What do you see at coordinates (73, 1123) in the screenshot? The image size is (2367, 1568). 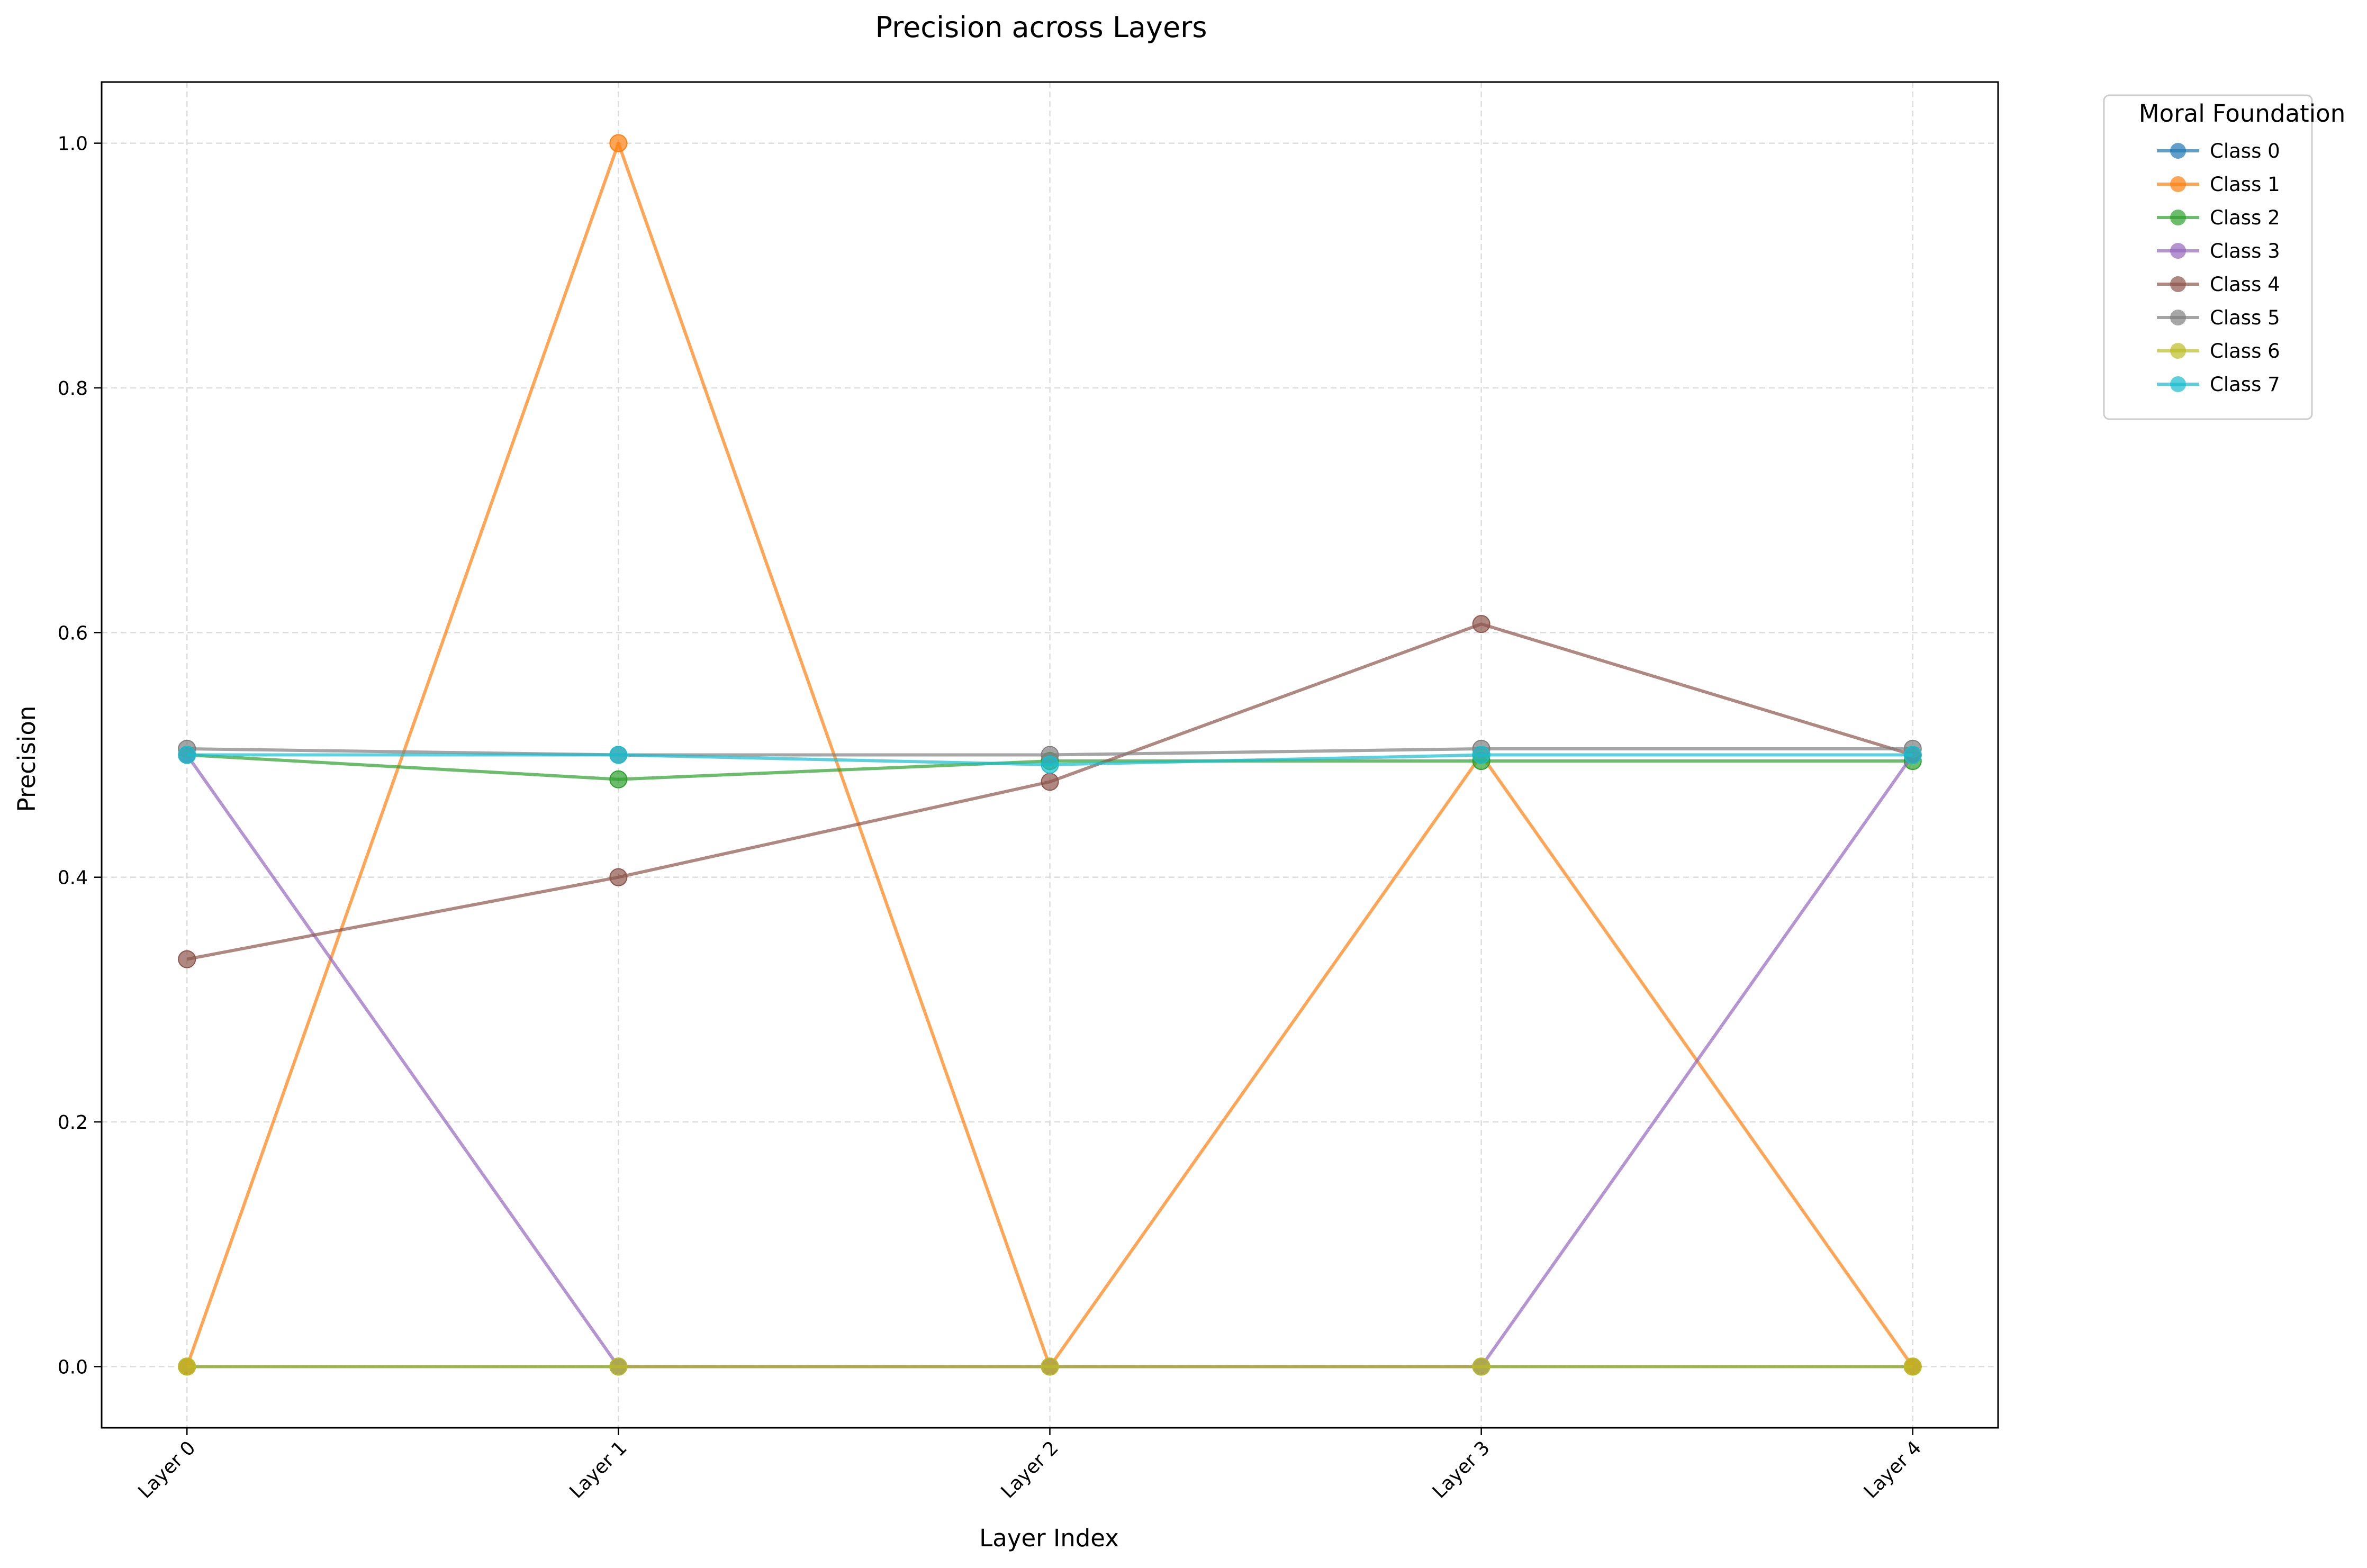 I see `y-tick-label: 0.2` at bounding box center [73, 1123].